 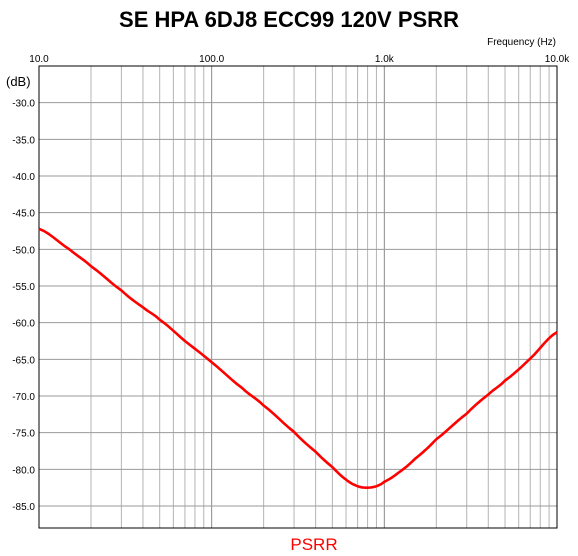 I want to click on x-axis-ticks: 10.0 100.0 1.0k 10.0k, so click(x=299, y=59).